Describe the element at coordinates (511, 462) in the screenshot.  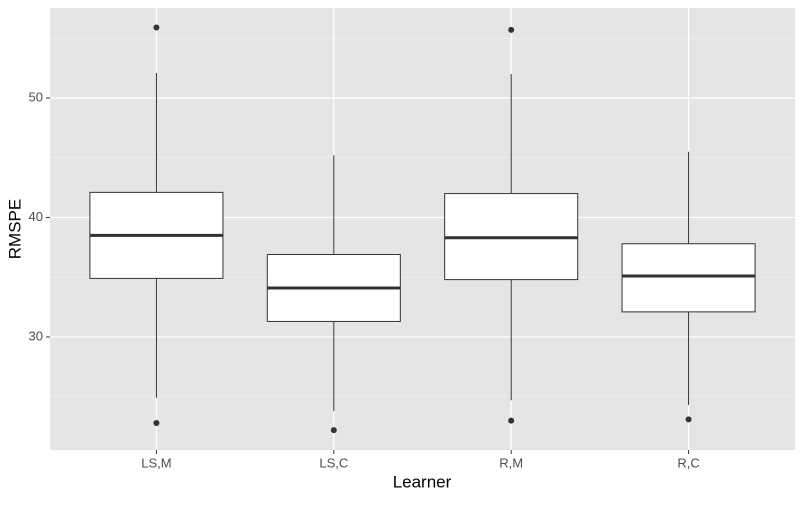
I see `x-tick-label: R,M` at that location.